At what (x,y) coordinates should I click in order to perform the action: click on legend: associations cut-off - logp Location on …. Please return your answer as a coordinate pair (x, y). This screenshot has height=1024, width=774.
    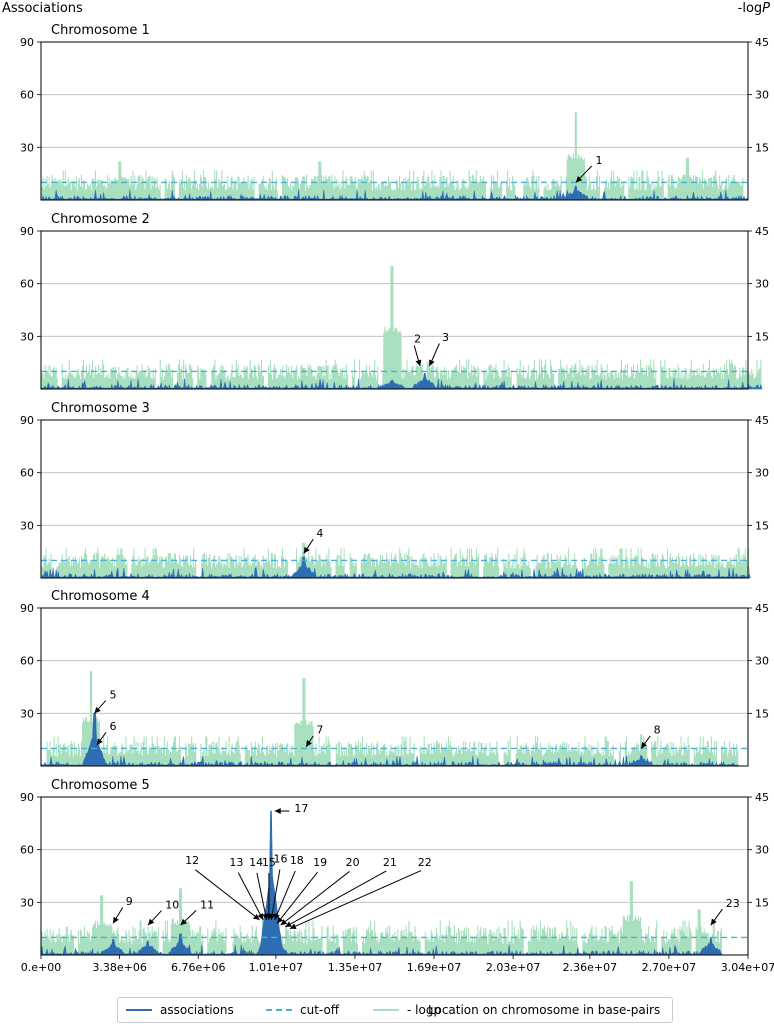
    Looking at the image, I should click on (395, 1010).